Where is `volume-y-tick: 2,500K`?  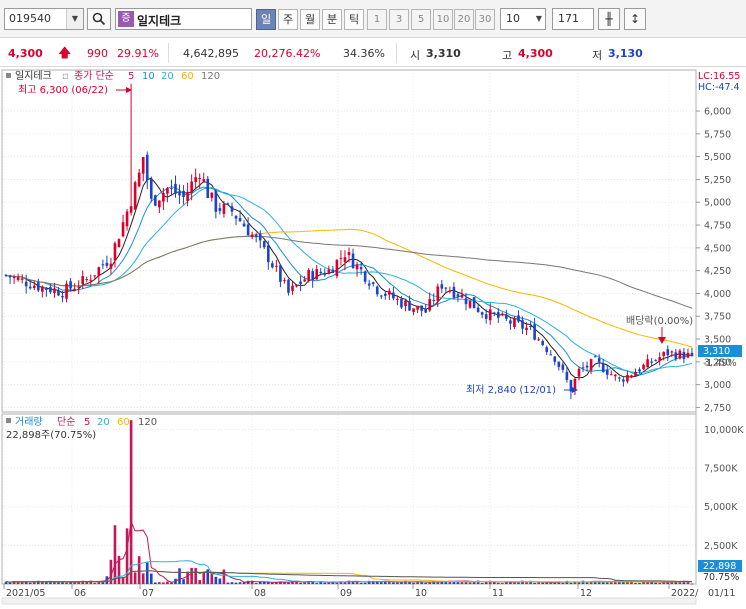 volume-y-tick: 2,500K is located at coordinates (721, 546).